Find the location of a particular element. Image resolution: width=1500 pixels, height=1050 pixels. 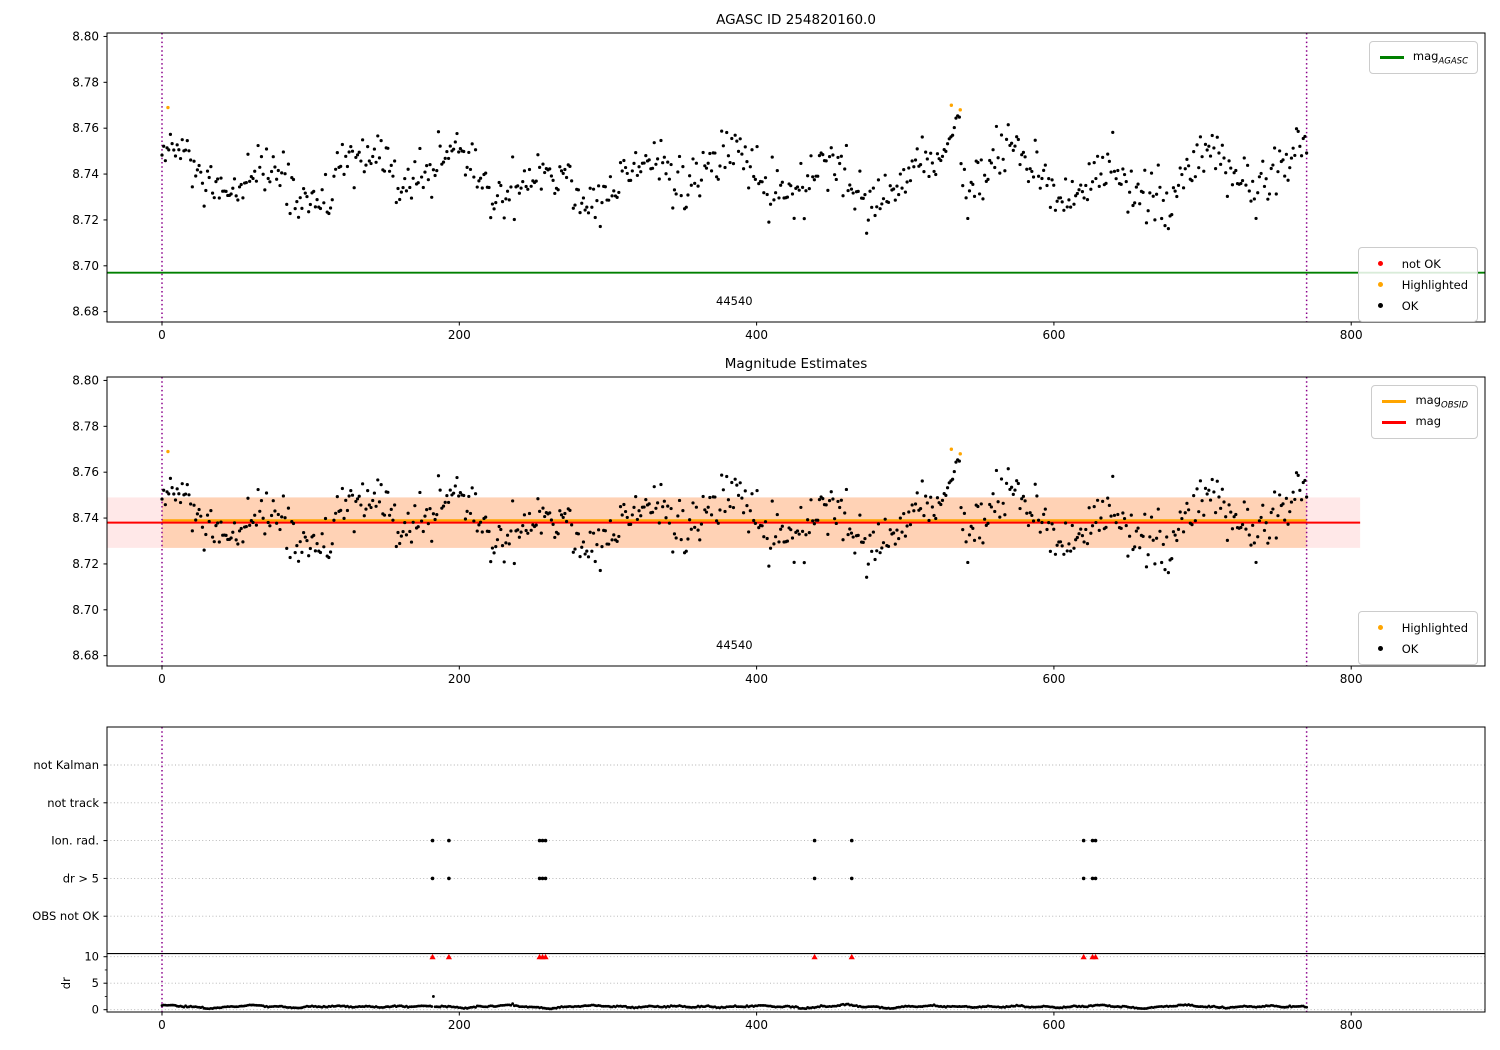

y-tick-label: 8.80 is located at coordinates (85, 36).